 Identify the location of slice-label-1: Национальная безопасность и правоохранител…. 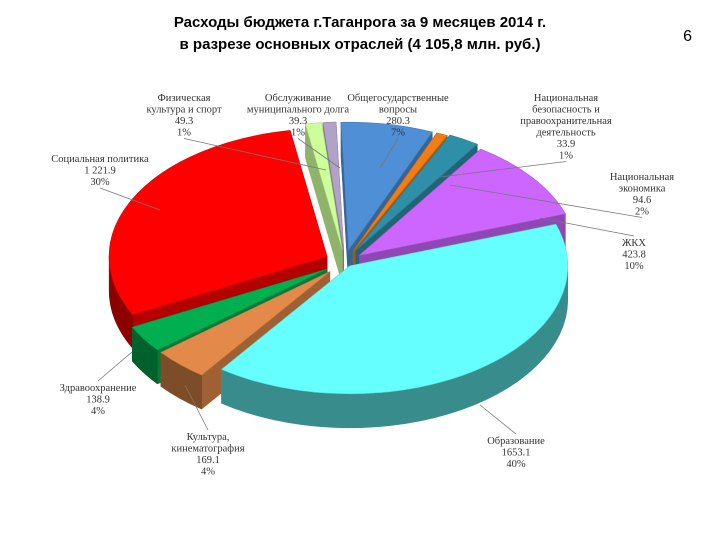
(566, 127).